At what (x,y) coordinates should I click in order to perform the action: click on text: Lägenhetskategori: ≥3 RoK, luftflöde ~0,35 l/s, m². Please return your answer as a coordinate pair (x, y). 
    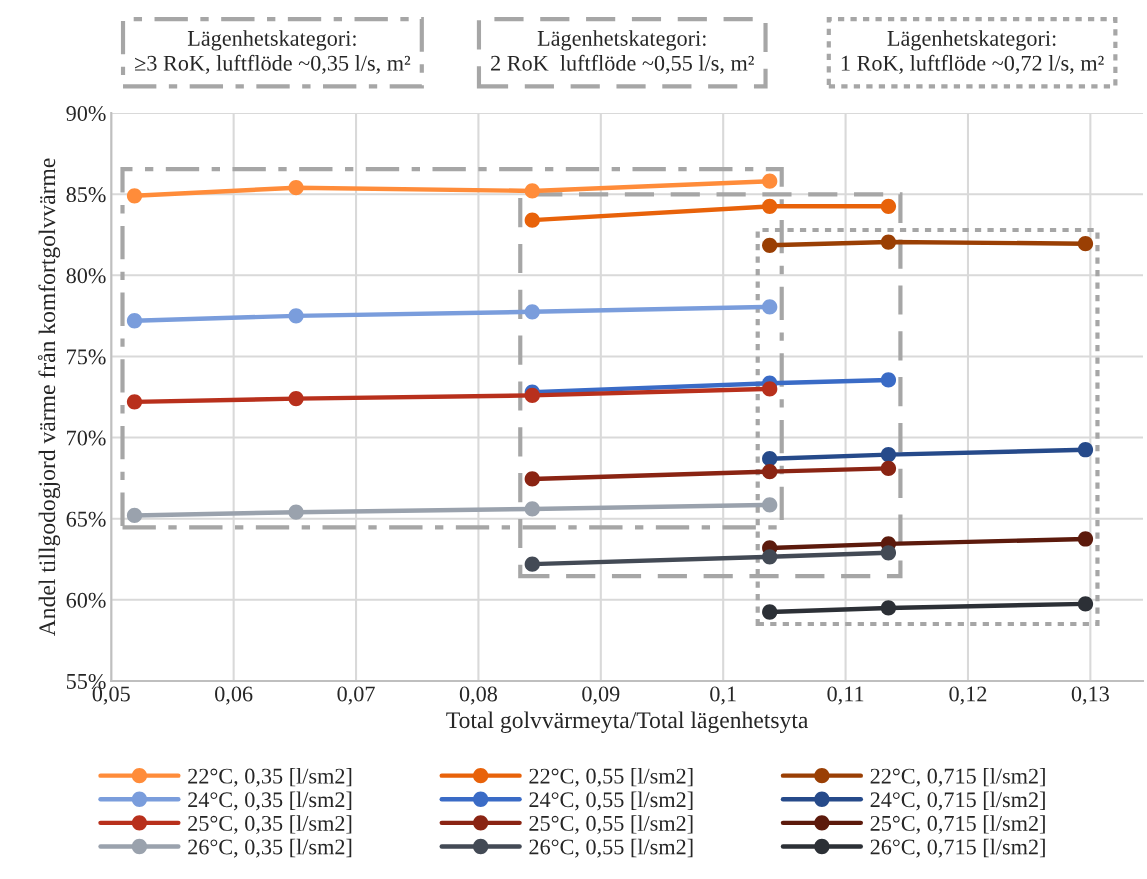
    Looking at the image, I should click on (273, 52).